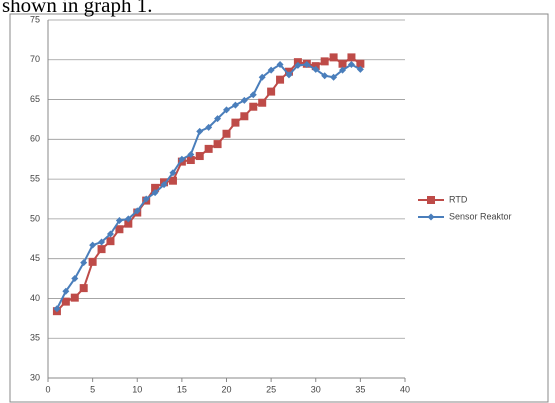 This screenshot has width=555, height=403. I want to click on y-tick-label: 75, so click(35, 19).